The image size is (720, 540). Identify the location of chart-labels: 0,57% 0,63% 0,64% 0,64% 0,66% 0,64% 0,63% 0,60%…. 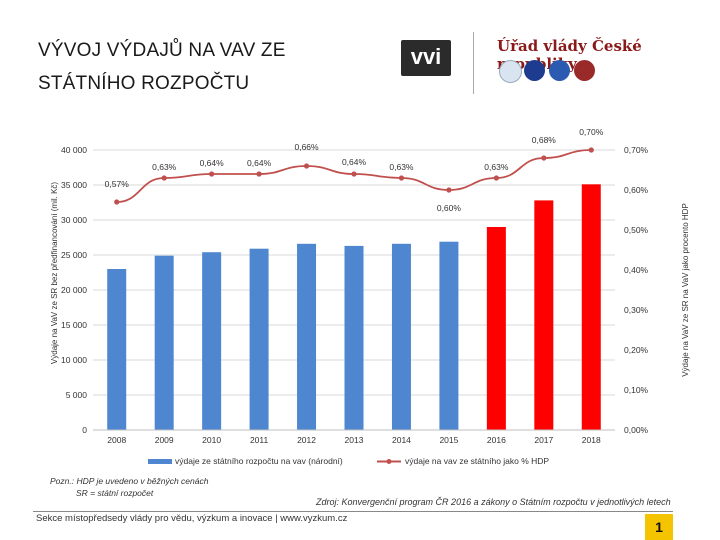
(354, 170).